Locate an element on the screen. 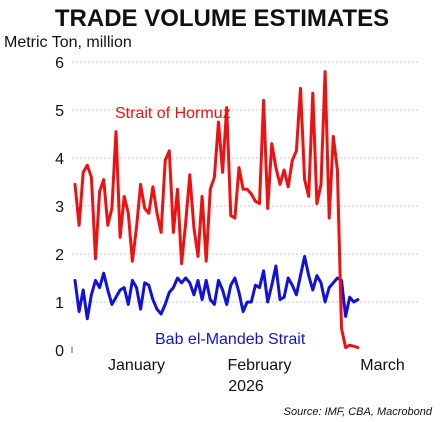 The height and width of the screenshot is (422, 445). x-tick-label-february: February is located at coordinates (259, 365).